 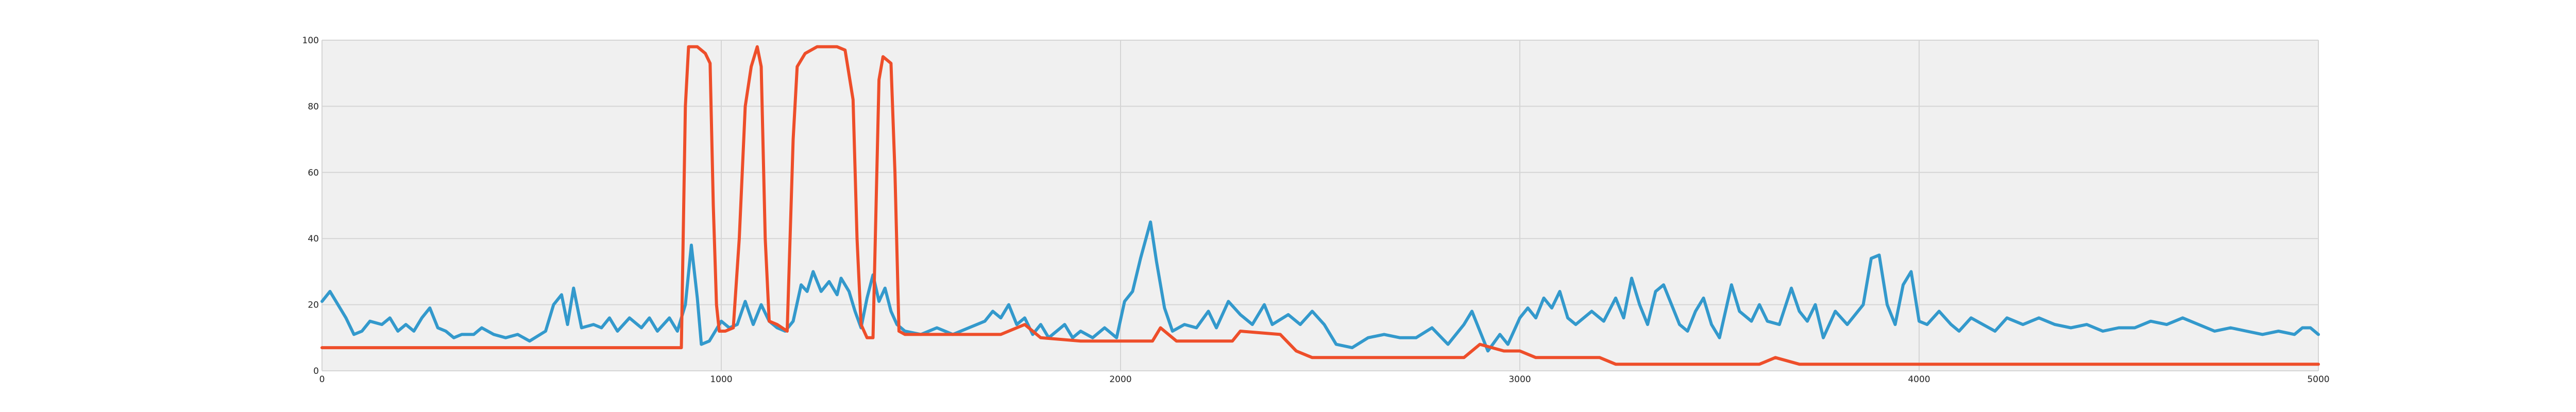 I want to click on x-tick-label: 3000, so click(x=1520, y=379).